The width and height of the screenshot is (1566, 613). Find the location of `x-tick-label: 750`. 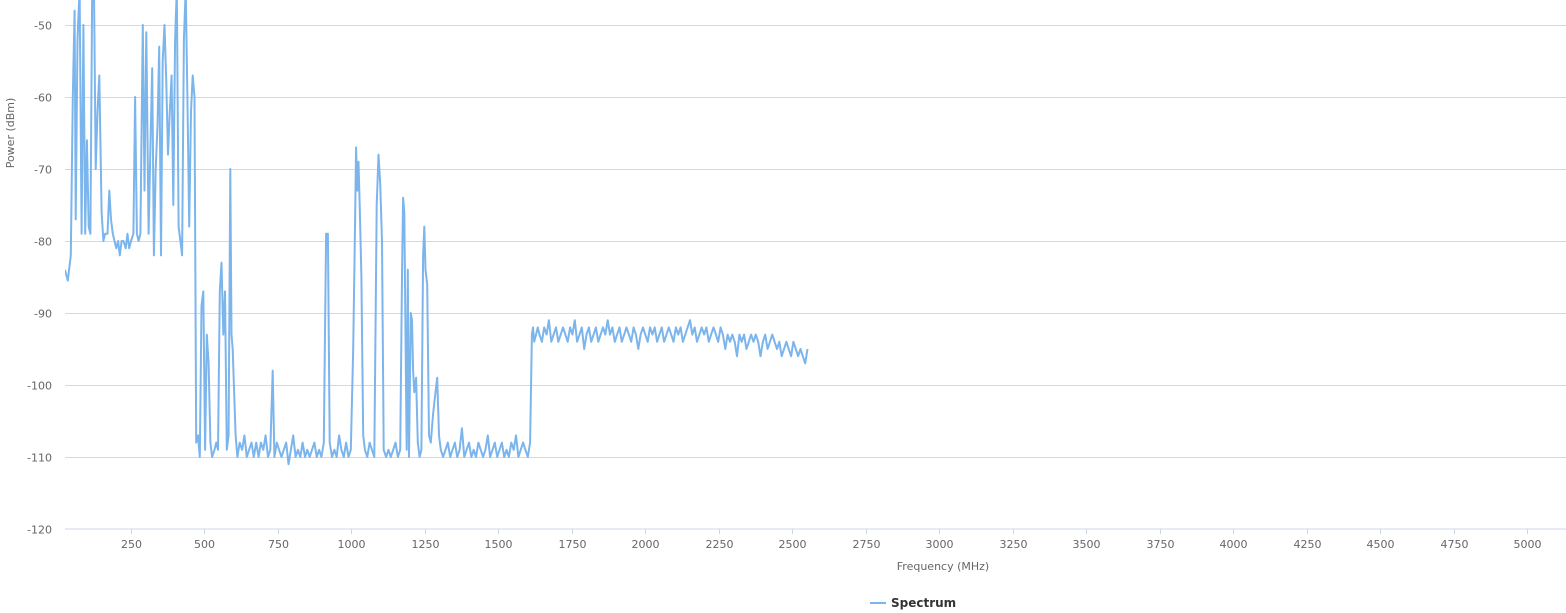

x-tick-label: 750 is located at coordinates (278, 544).